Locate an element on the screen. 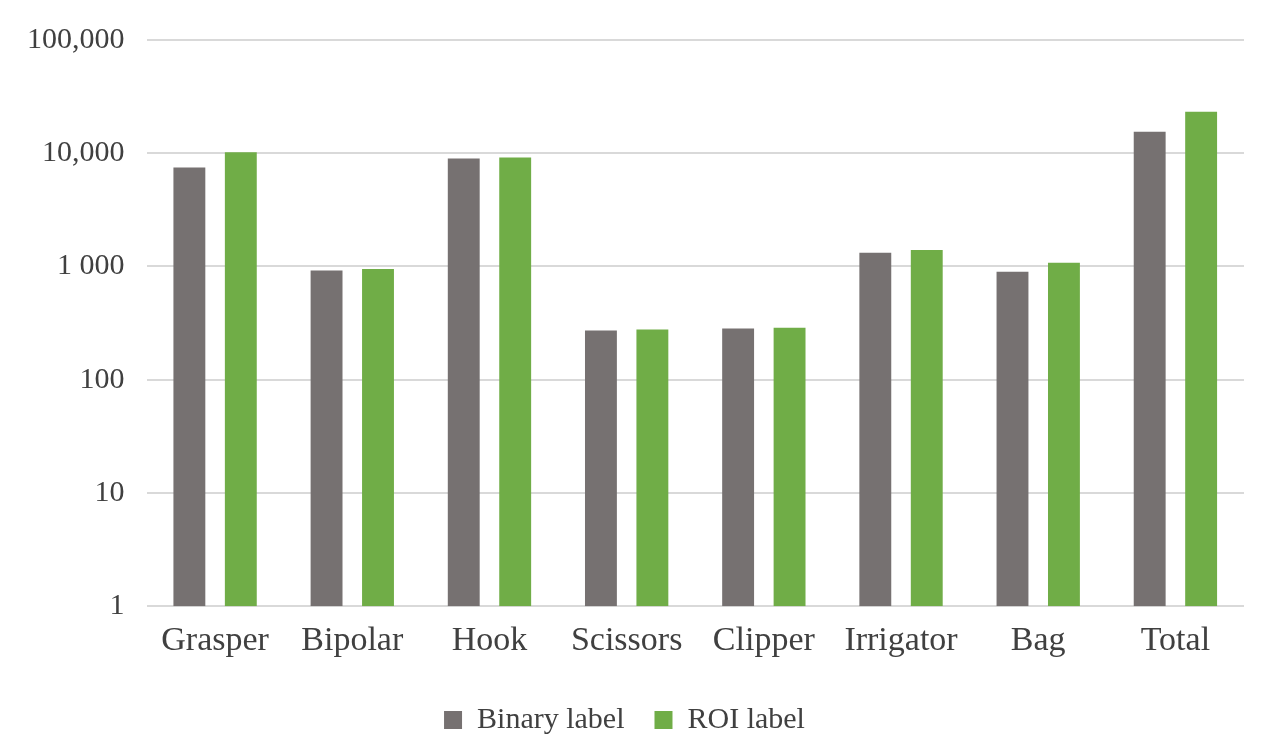 The height and width of the screenshot is (745, 1264). legend-label: Binary label is located at coordinates (551, 717).